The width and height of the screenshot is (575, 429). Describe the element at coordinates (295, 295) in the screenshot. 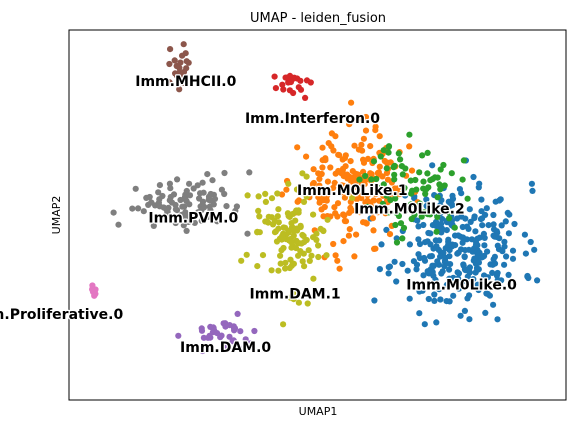

I see `cluster-label-imm-dam-1: Imm.DAM.1` at that location.